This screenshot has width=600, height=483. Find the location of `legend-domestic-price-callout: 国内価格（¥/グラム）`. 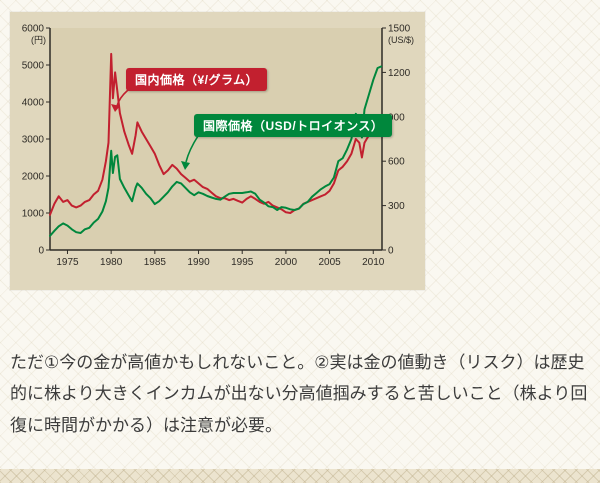

legend-domestic-price-callout: 国内価格（¥/グラム） is located at coordinates (197, 79).